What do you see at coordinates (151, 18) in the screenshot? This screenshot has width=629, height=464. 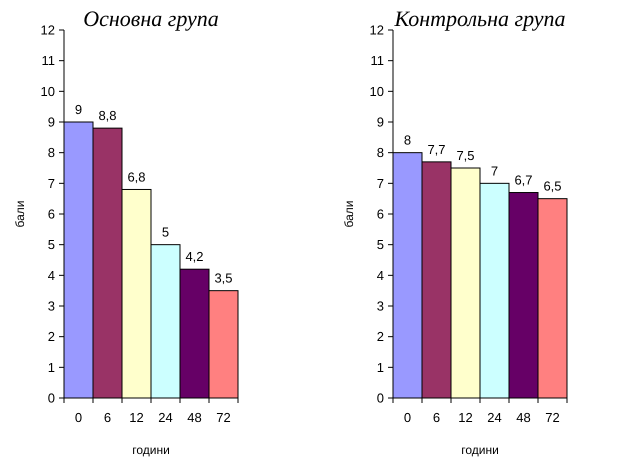 I see `chart-title: Основна група` at bounding box center [151, 18].